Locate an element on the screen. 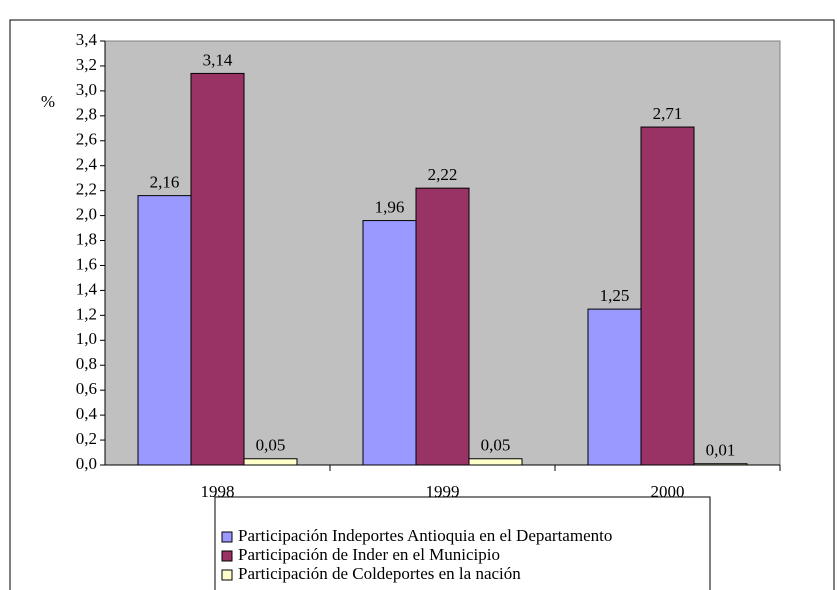 The width and height of the screenshot is (837, 590). value-label: 2,16 is located at coordinates (165, 182).